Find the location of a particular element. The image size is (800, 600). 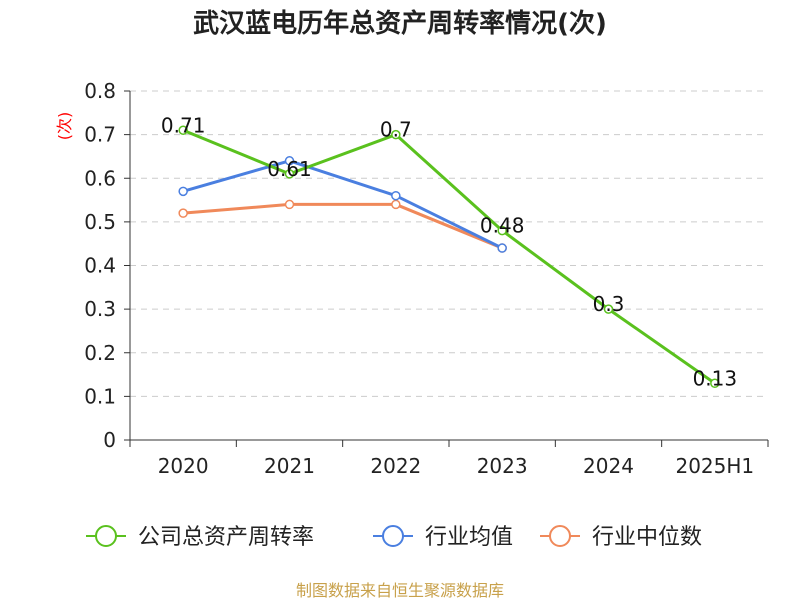

legend-label: 行业均值 is located at coordinates (469, 537).